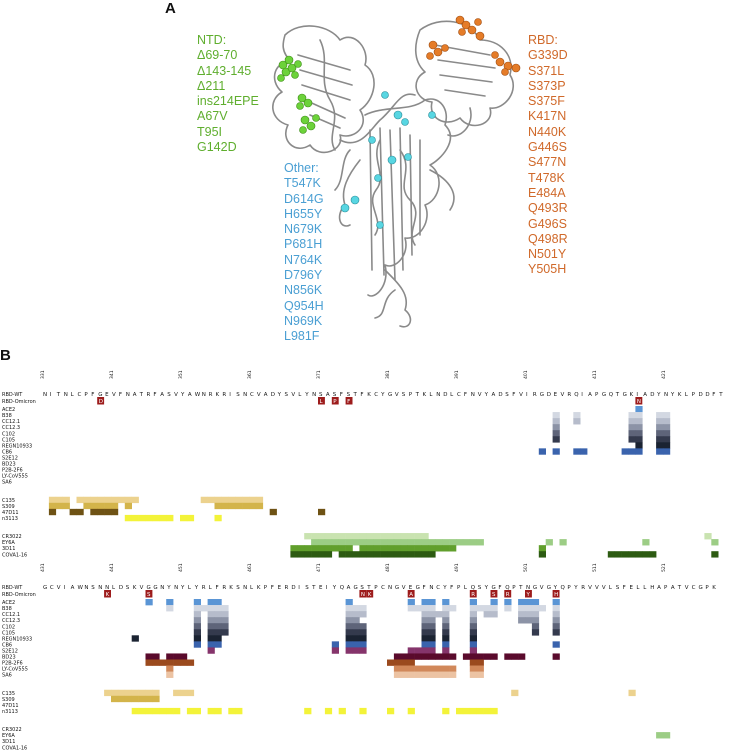 This screenshot has width=738, height=755. I want to click on omicron-mutation-box, so click(370, 594).